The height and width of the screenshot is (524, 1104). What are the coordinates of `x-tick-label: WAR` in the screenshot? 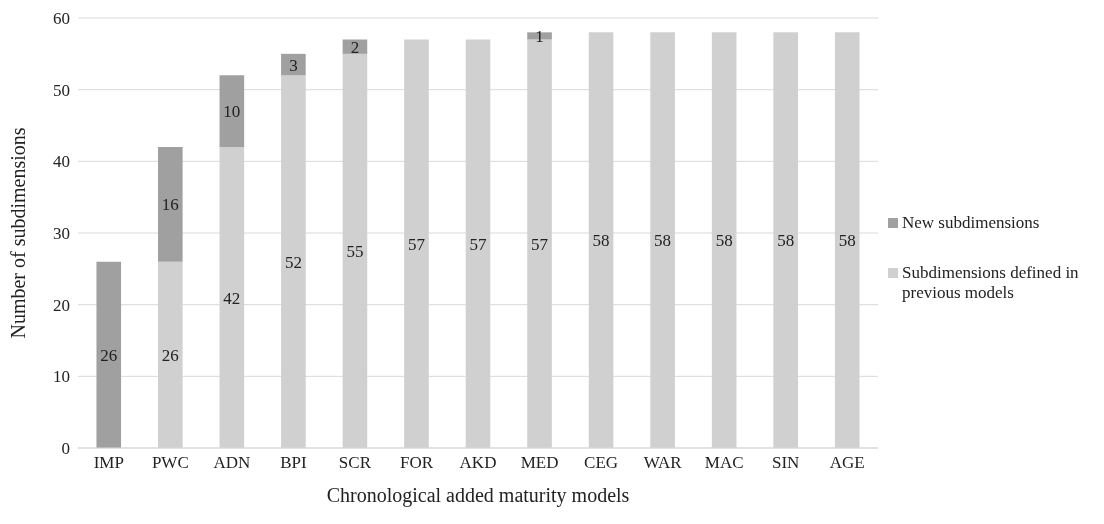 It's located at (663, 463).